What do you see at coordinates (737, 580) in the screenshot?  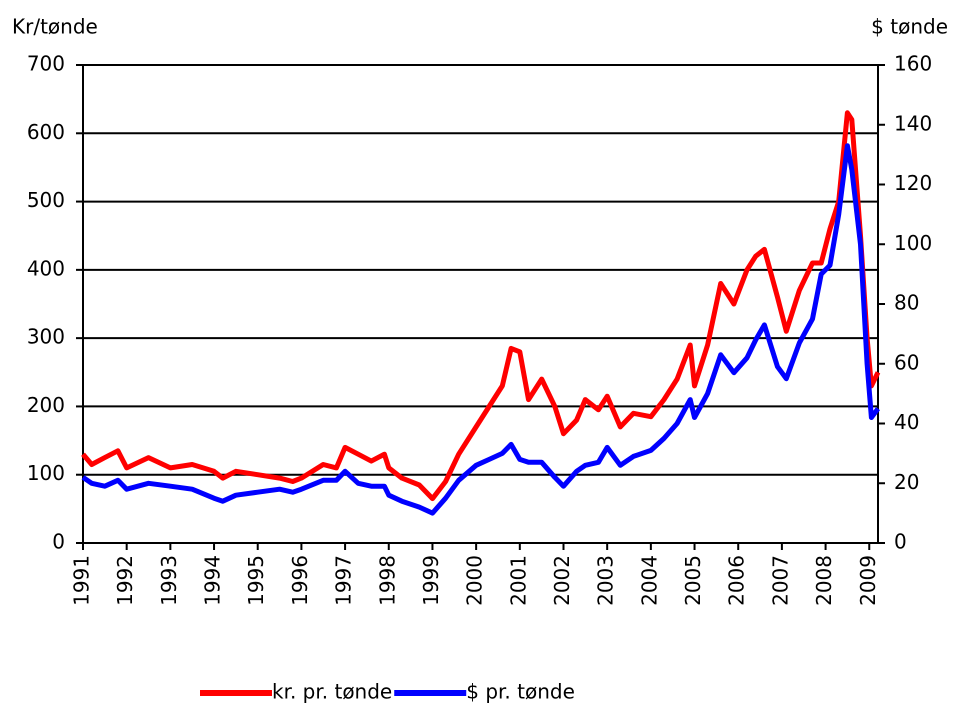 I see `x-tick-label: 2006` at bounding box center [737, 580].